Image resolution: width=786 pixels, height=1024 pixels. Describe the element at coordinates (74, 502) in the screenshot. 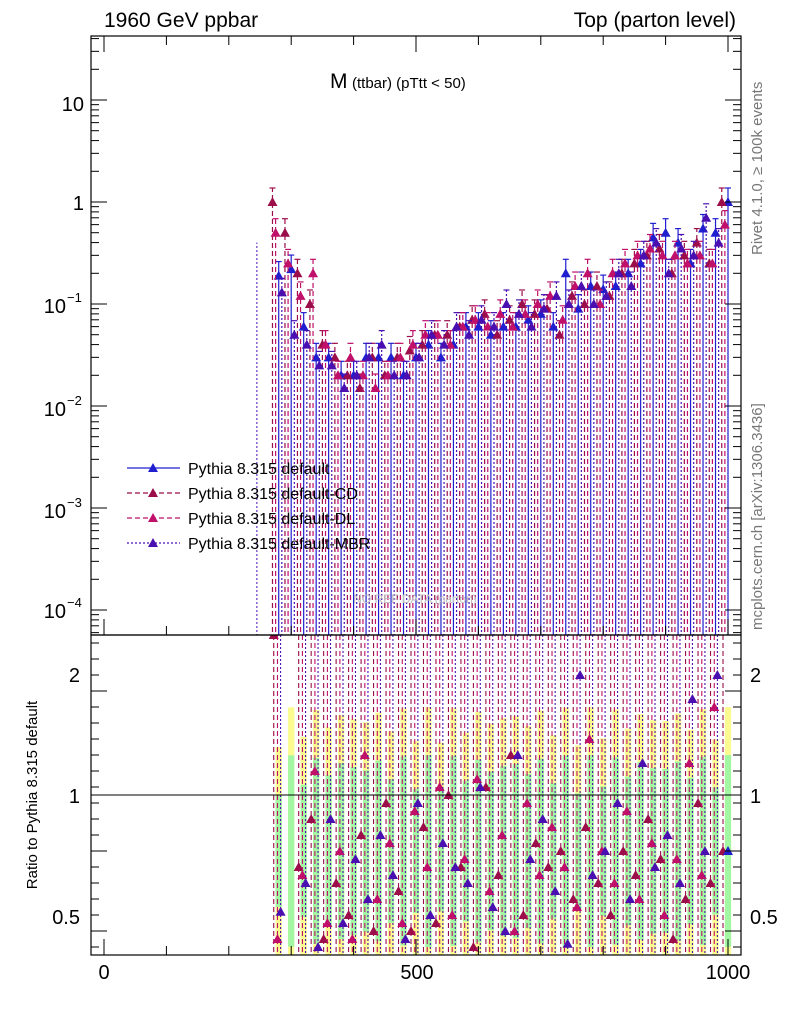

I see `y-tick-exp-1e-3: −3` at that location.